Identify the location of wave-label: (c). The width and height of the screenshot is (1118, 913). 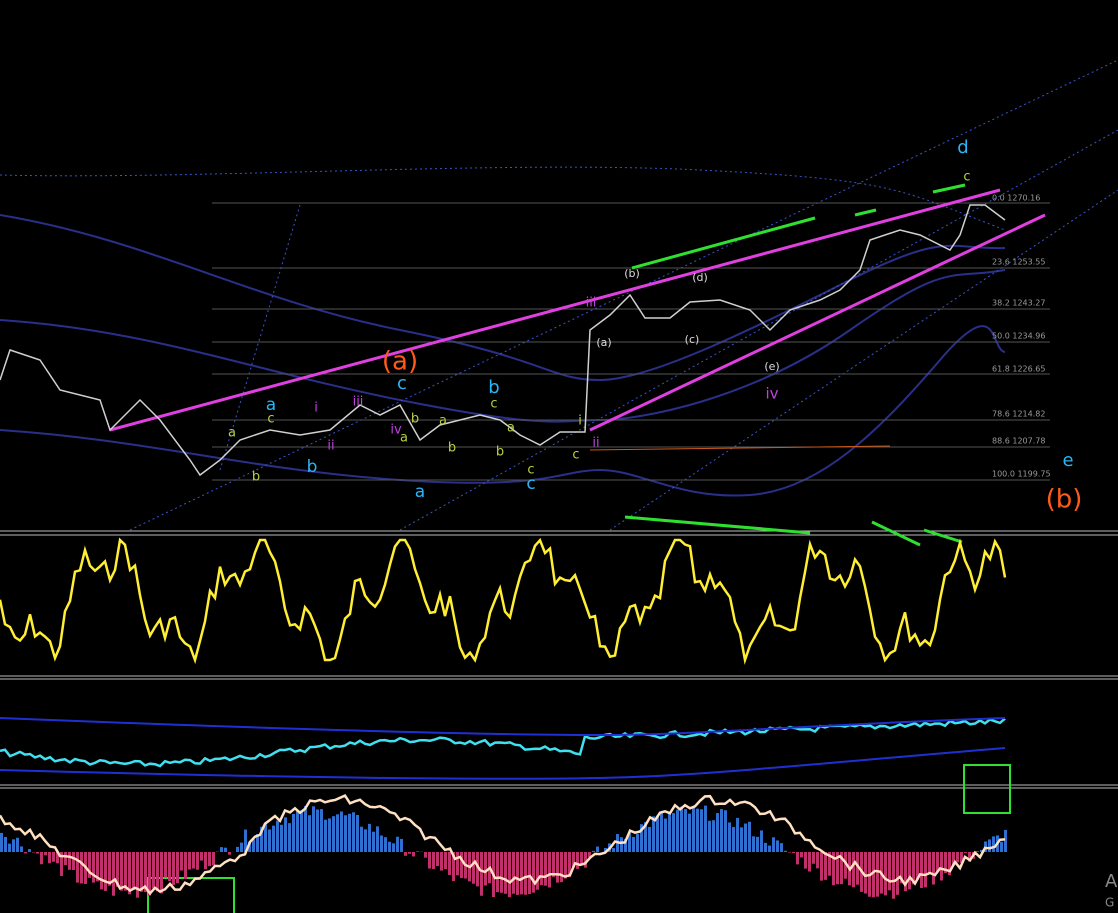
(692, 339).